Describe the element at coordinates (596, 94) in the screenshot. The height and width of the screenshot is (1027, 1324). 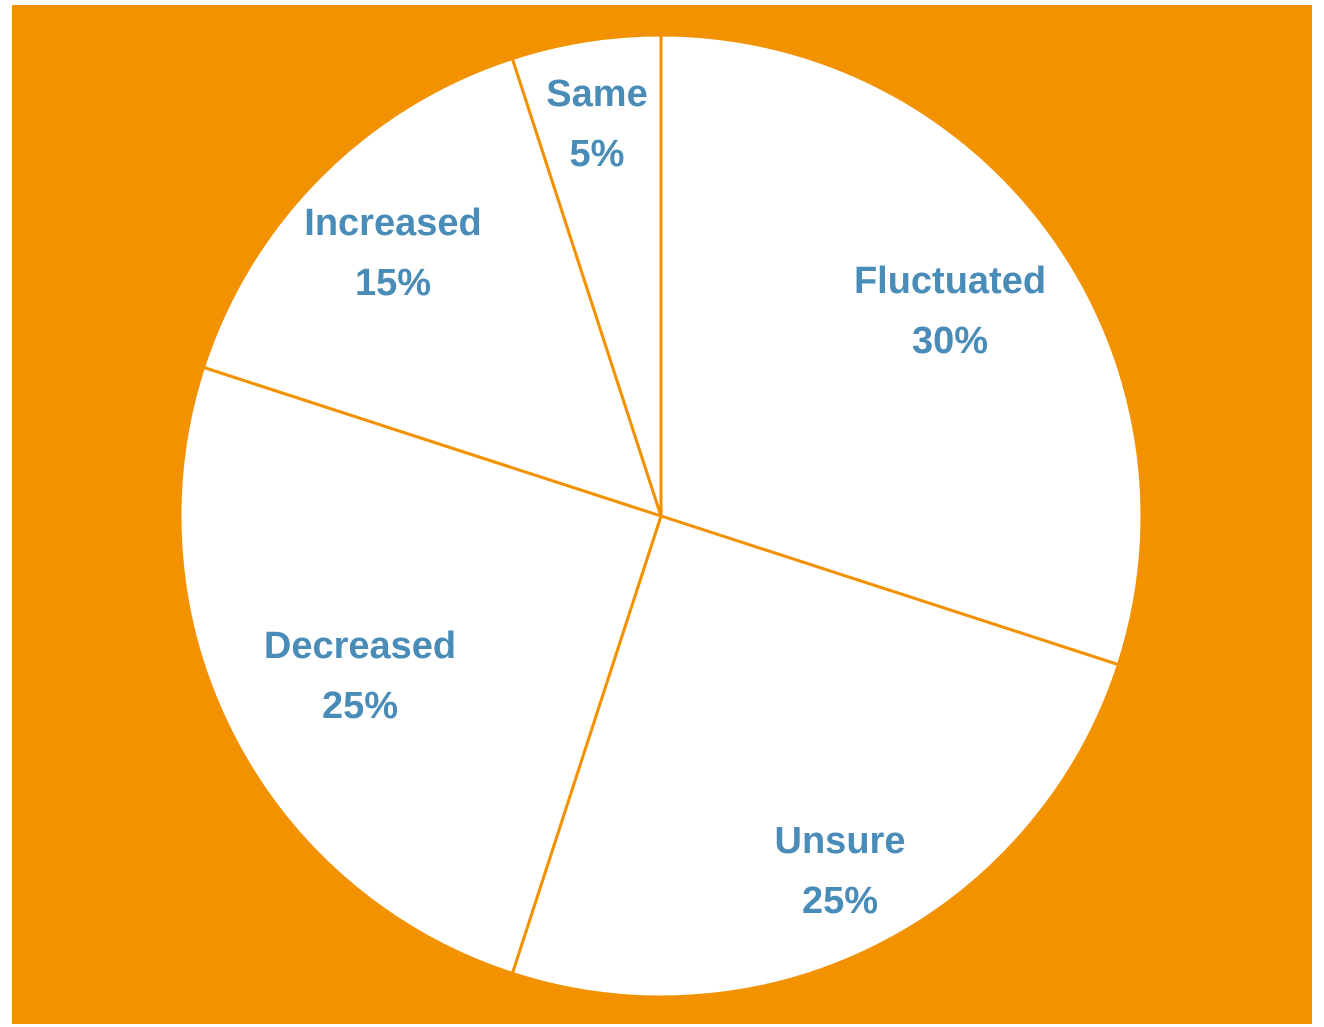
I see `slice-label-same: Same` at that location.